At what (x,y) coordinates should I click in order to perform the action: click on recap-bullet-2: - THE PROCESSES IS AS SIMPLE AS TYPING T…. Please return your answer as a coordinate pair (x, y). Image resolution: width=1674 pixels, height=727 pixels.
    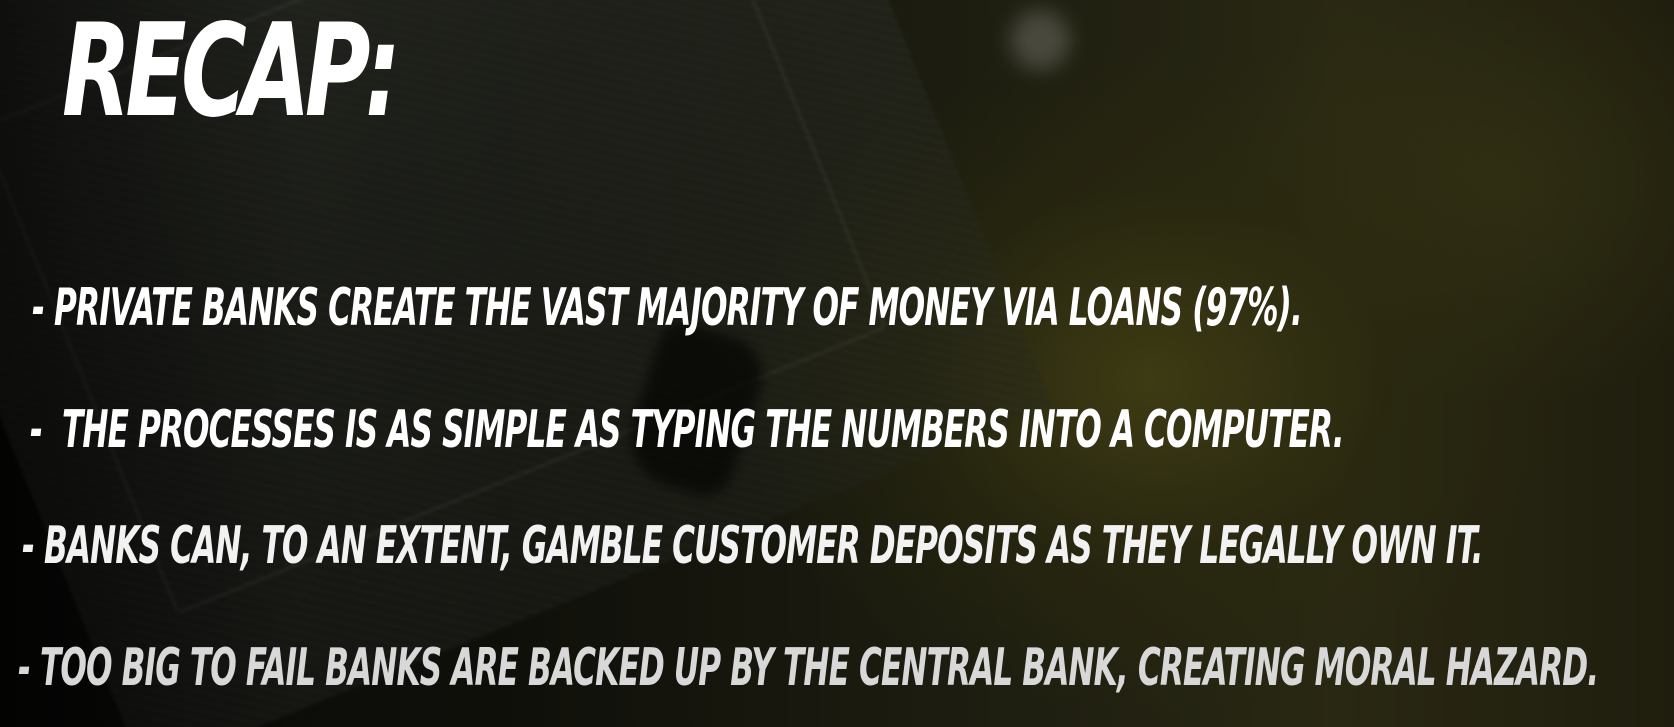
    Looking at the image, I should click on (687, 430).